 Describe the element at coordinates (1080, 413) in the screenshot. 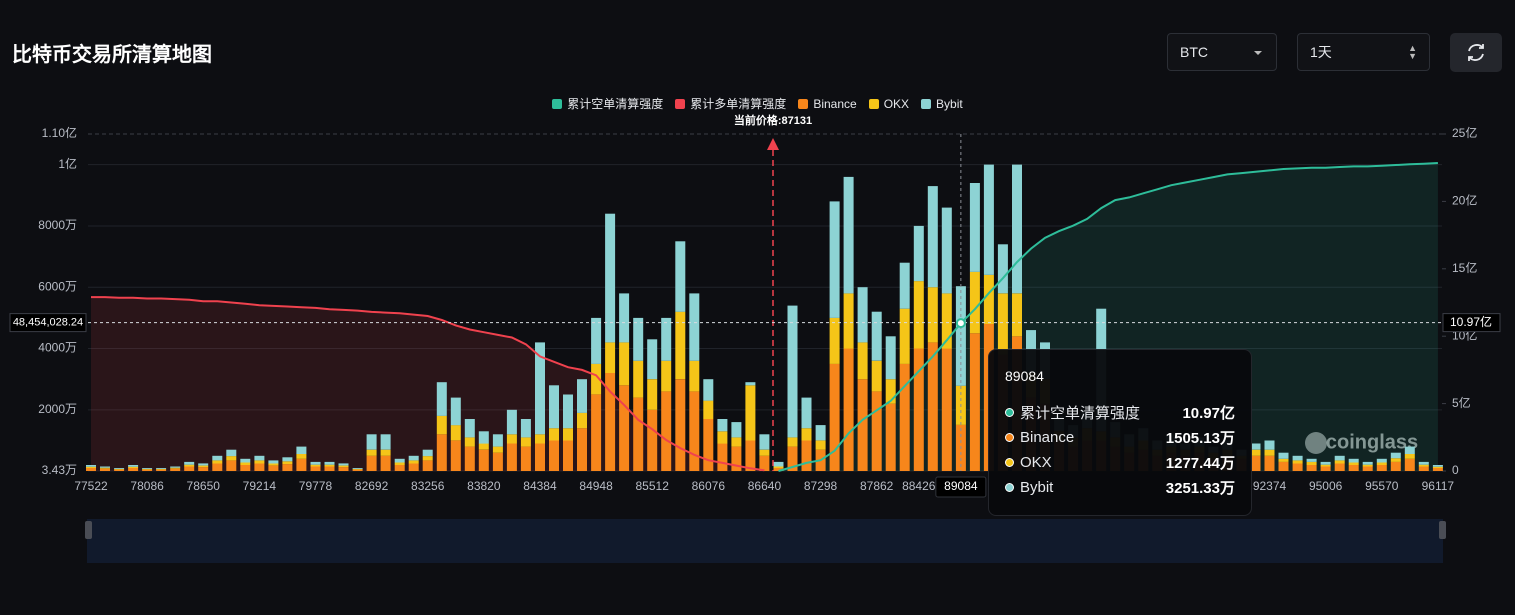

I see `tooltip-name: 累计空单清算强度` at that location.